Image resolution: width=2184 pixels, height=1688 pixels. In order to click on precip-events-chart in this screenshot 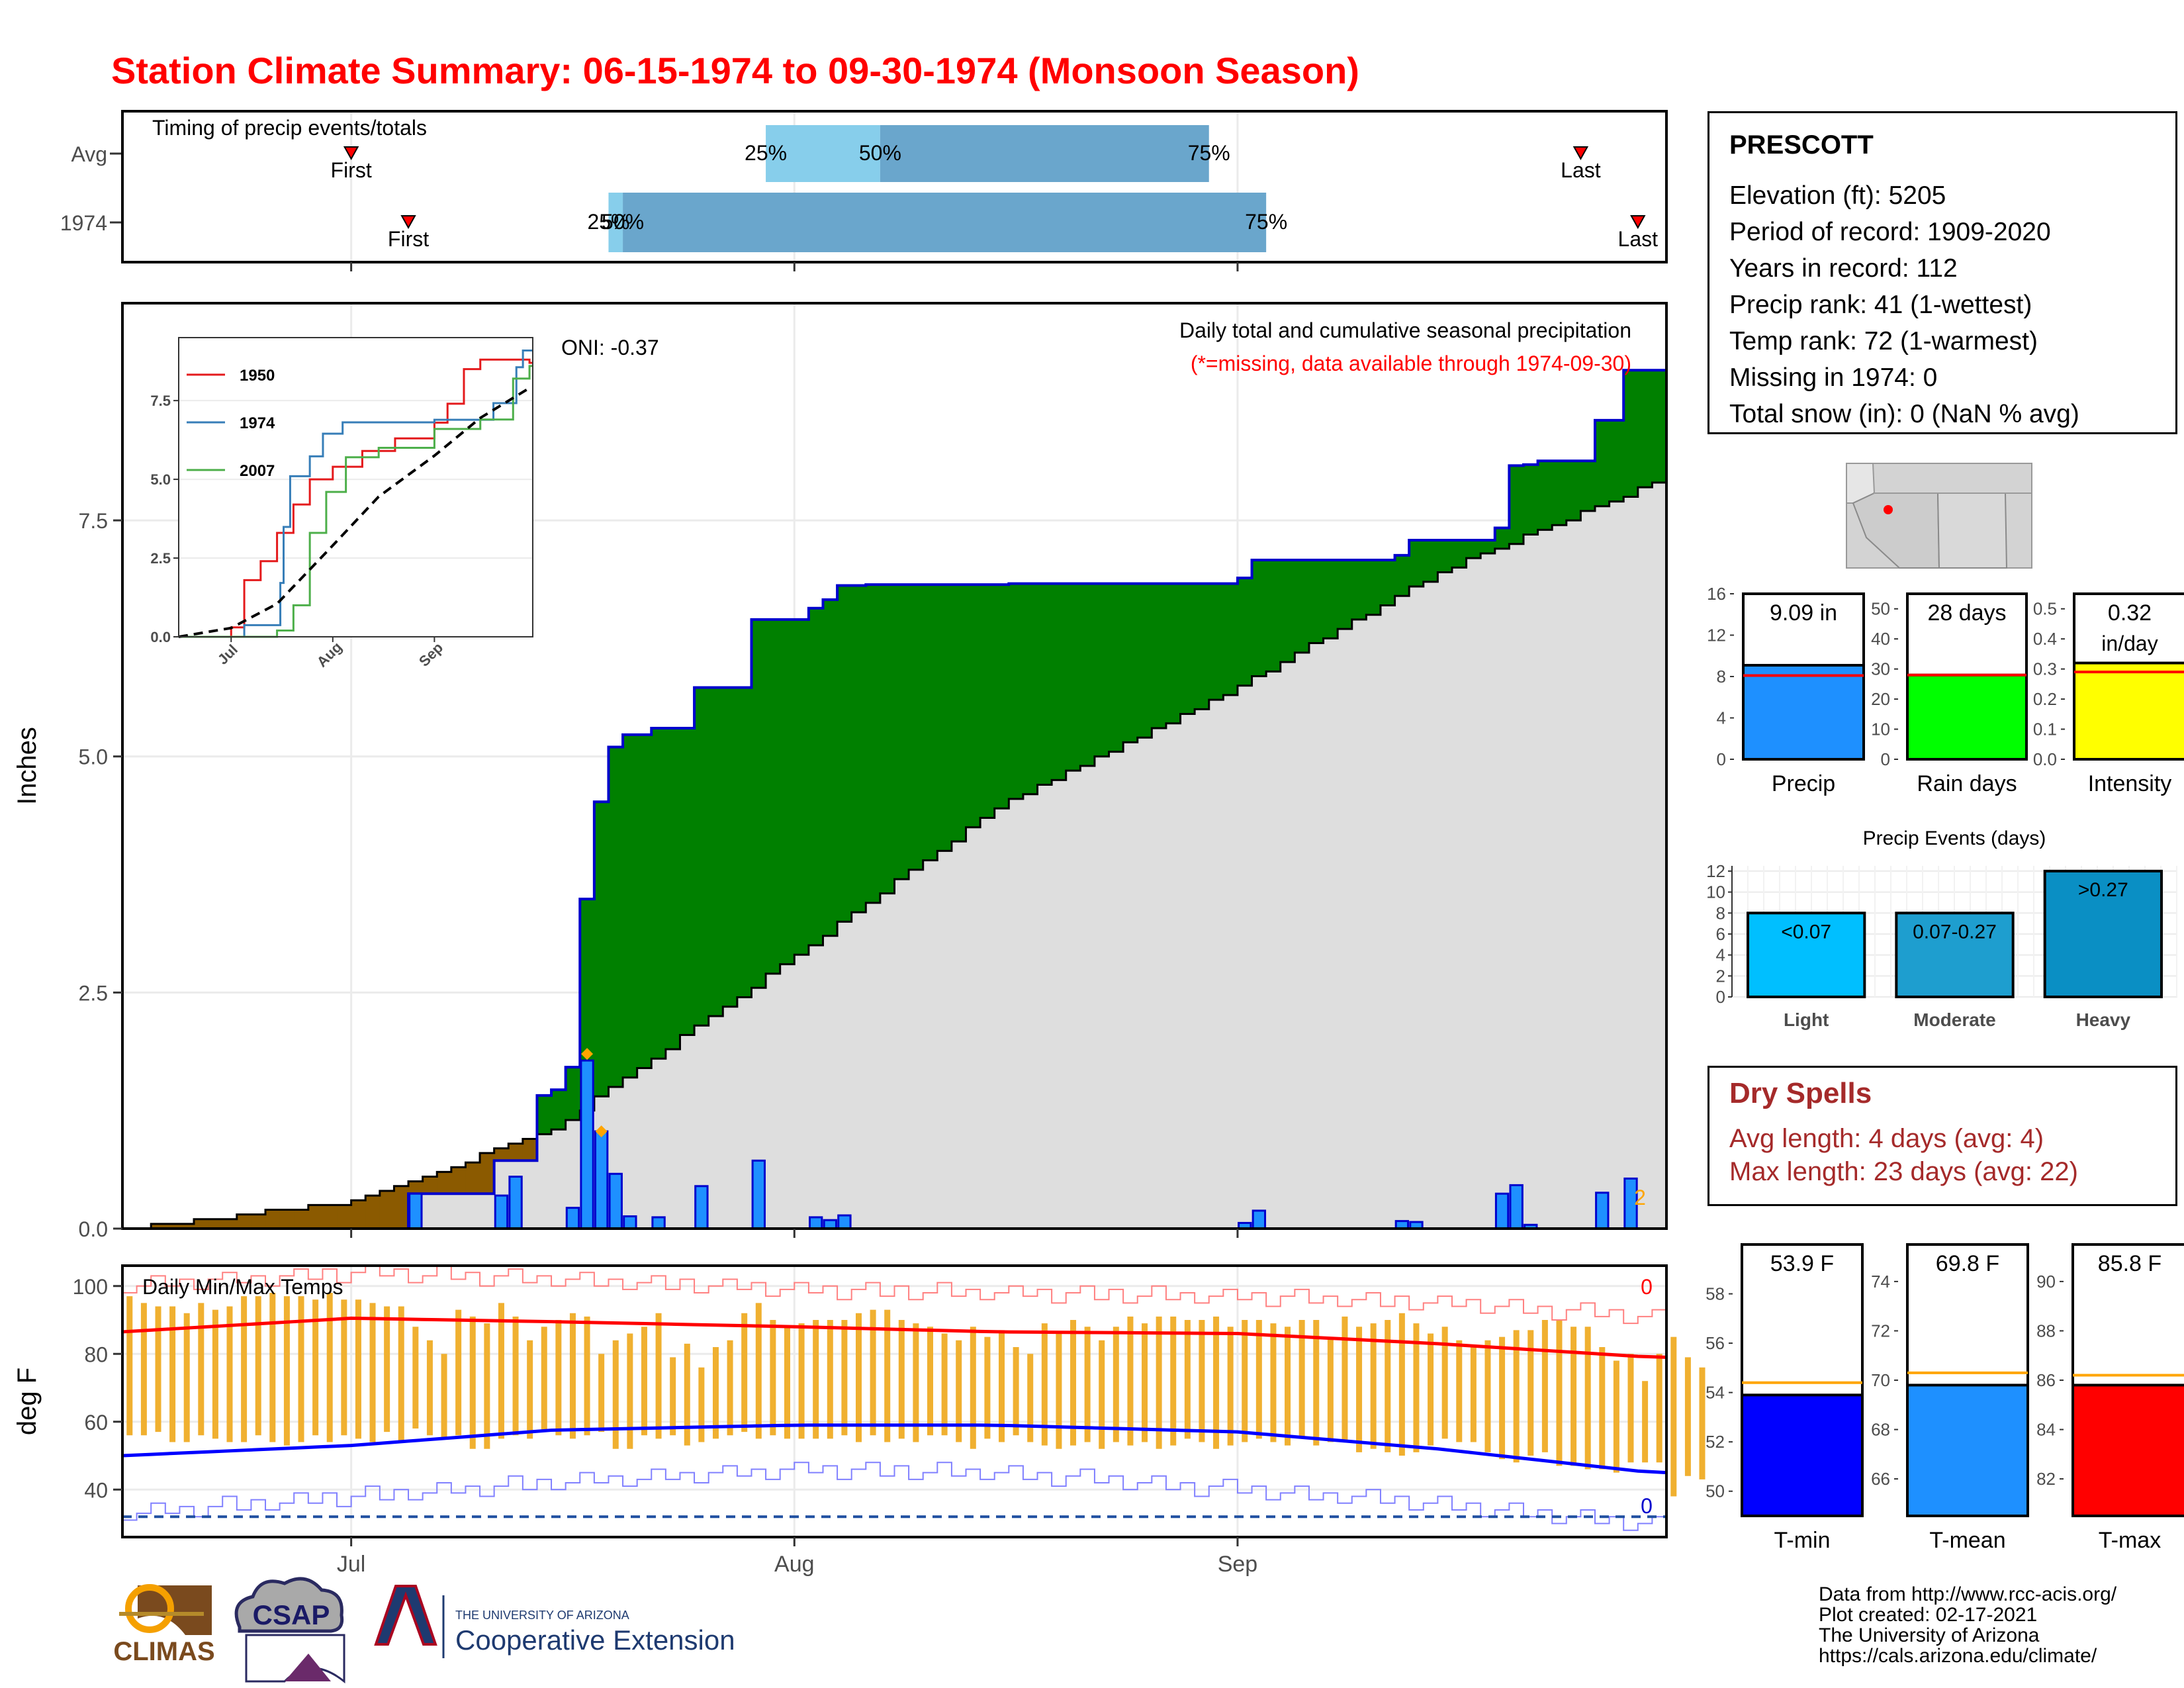, I will do `click(1952, 932)`.